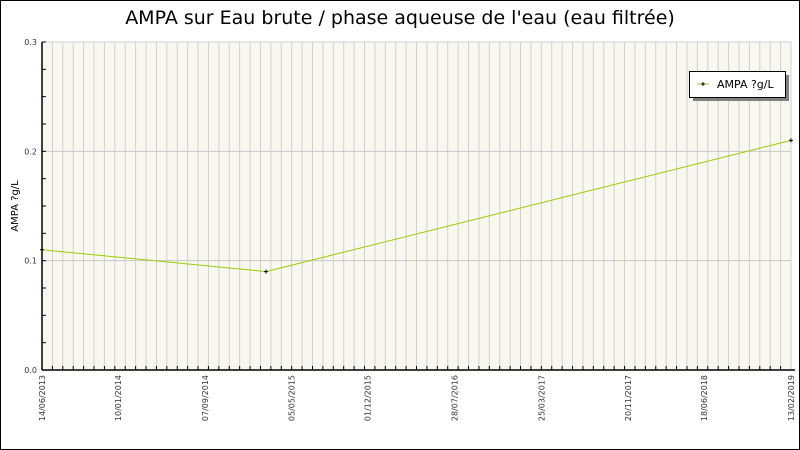 Image resolution: width=800 pixels, height=450 pixels. What do you see at coordinates (791, 398) in the screenshot?
I see `x-tick-label: 13/02/2019` at bounding box center [791, 398].